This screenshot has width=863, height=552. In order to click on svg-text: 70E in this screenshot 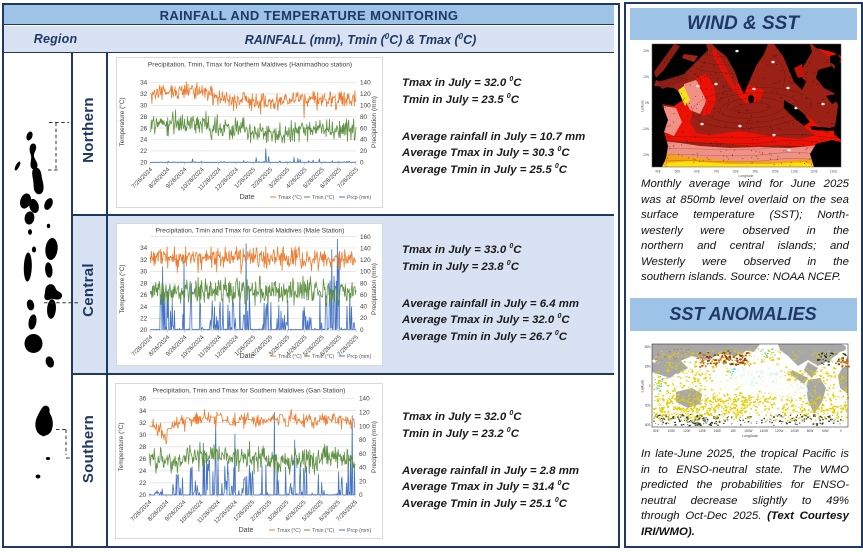, I will do `click(717, 172)`.